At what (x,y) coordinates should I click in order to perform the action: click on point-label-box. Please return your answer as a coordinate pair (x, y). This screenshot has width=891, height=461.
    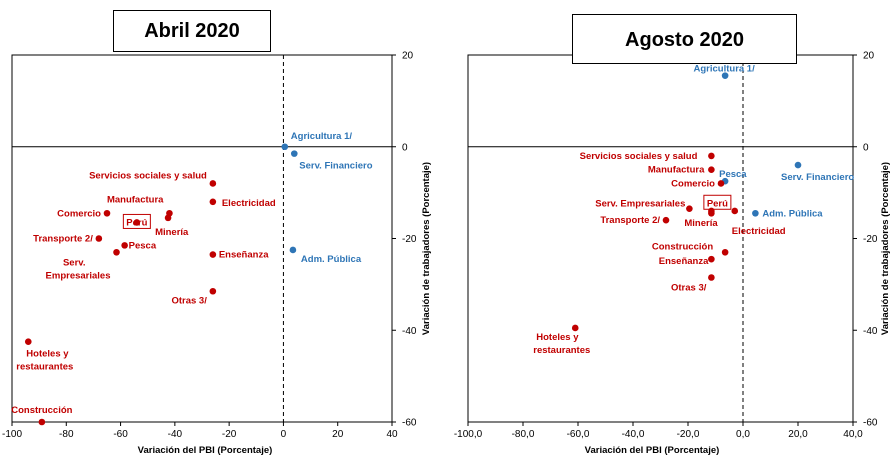
    Looking at the image, I should click on (717, 202).